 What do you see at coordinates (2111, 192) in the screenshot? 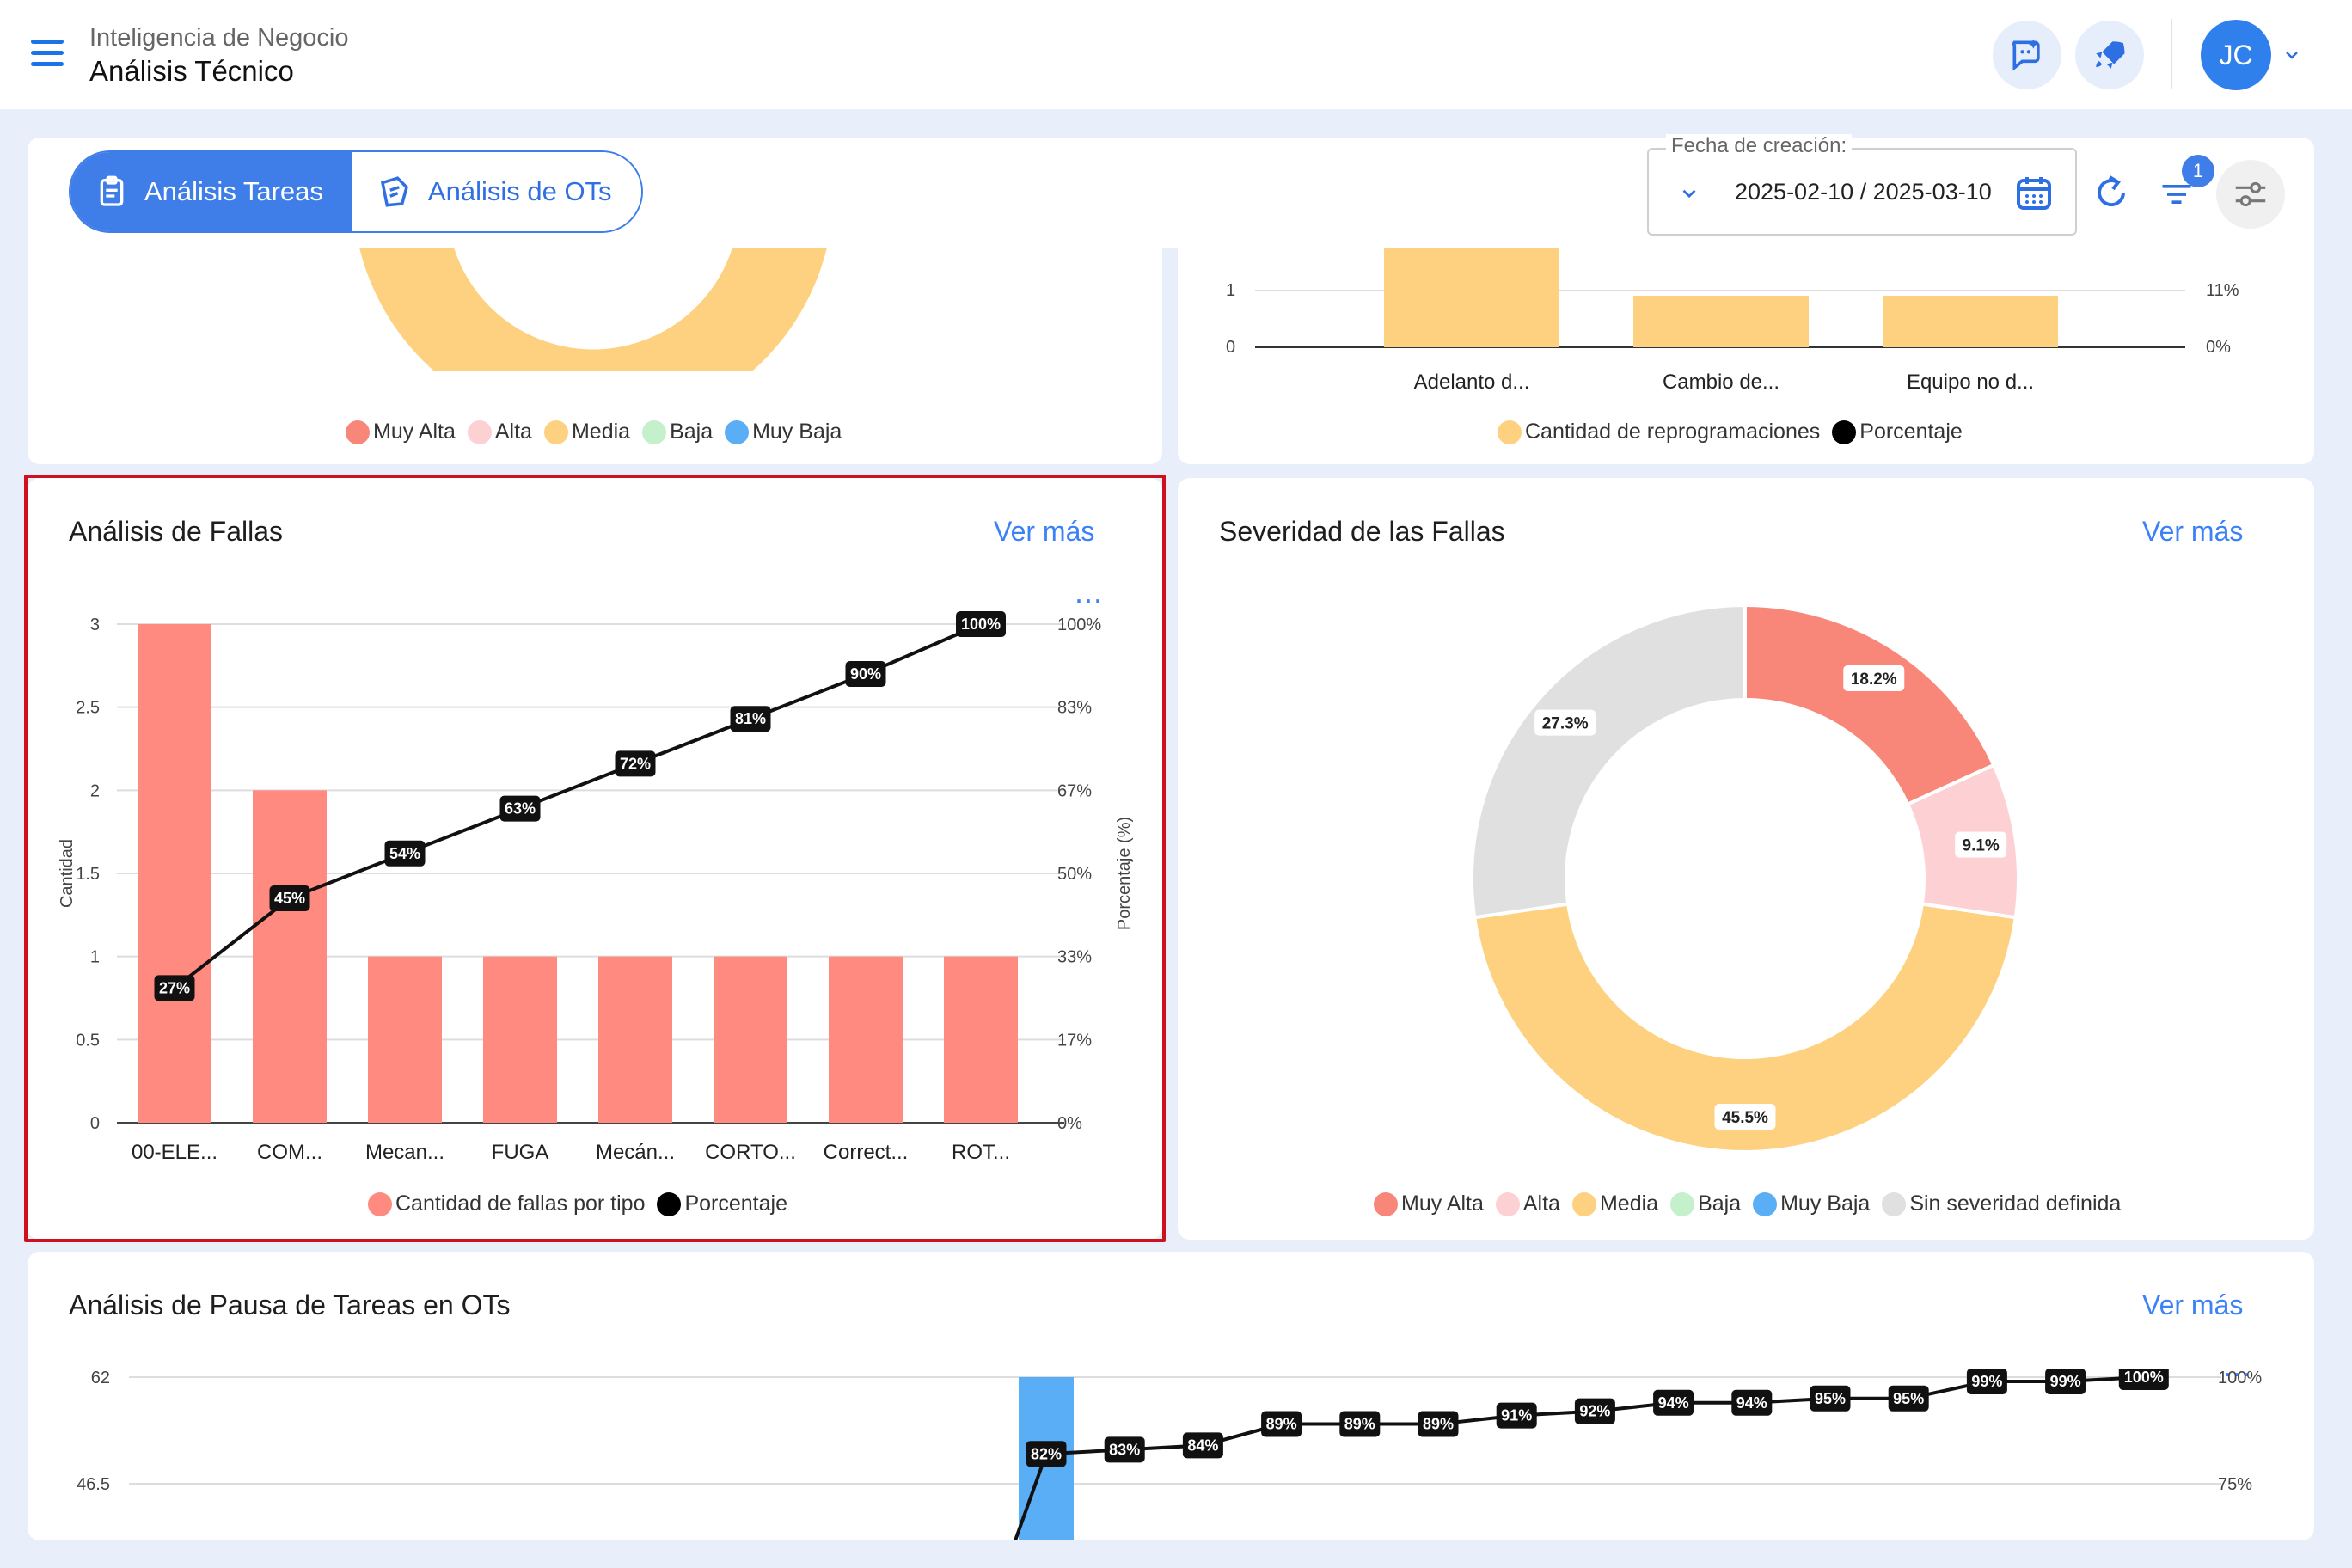
I see `refresh-icon` at bounding box center [2111, 192].